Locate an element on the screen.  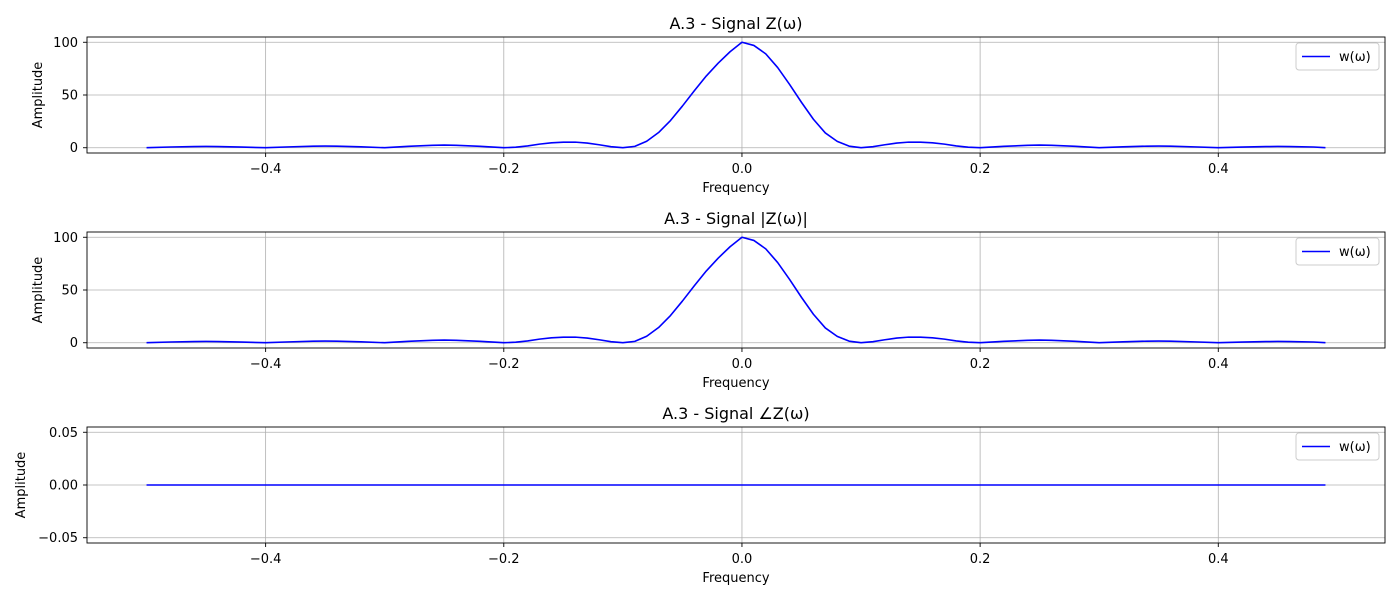
y-tick-label: 0.00 is located at coordinates (63, 486).